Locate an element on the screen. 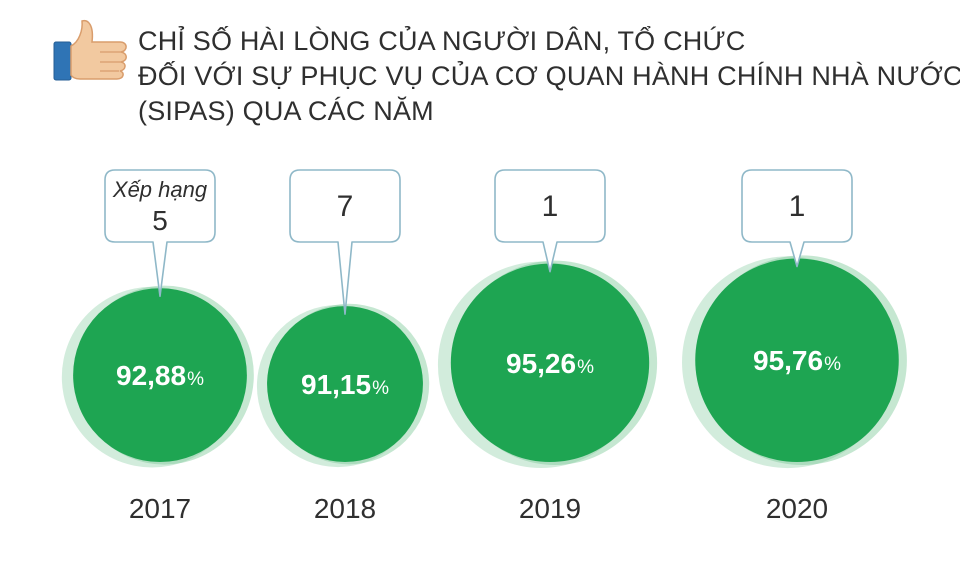 The width and height of the screenshot is (960, 576). bubble-value-label: 91,15% is located at coordinates (345, 384).